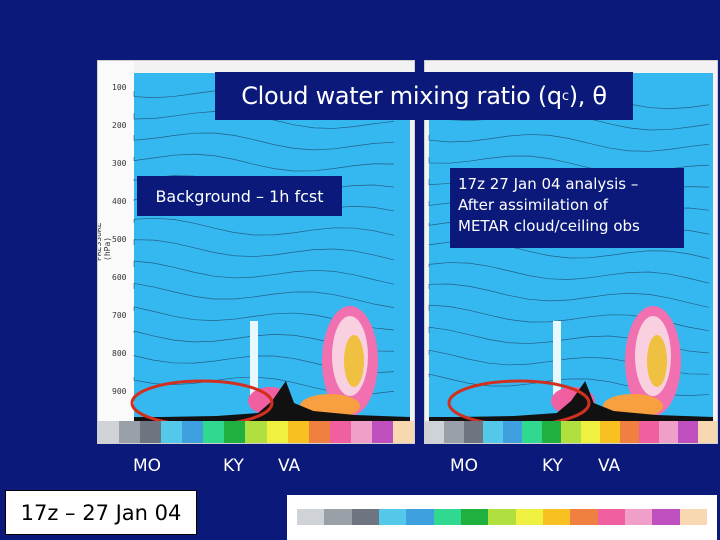 The image size is (720, 540). Describe the element at coordinates (119, 391) in the screenshot. I see `y-tick-label: 900` at that location.